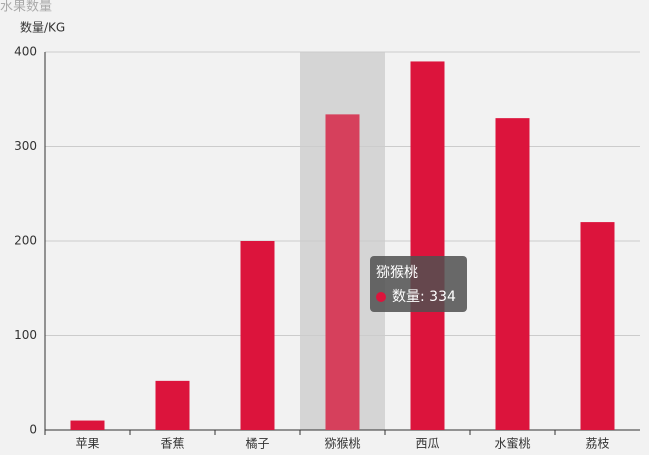 The height and width of the screenshot is (455, 649). I want to click on x-tick-label: 橘子, so click(257, 443).